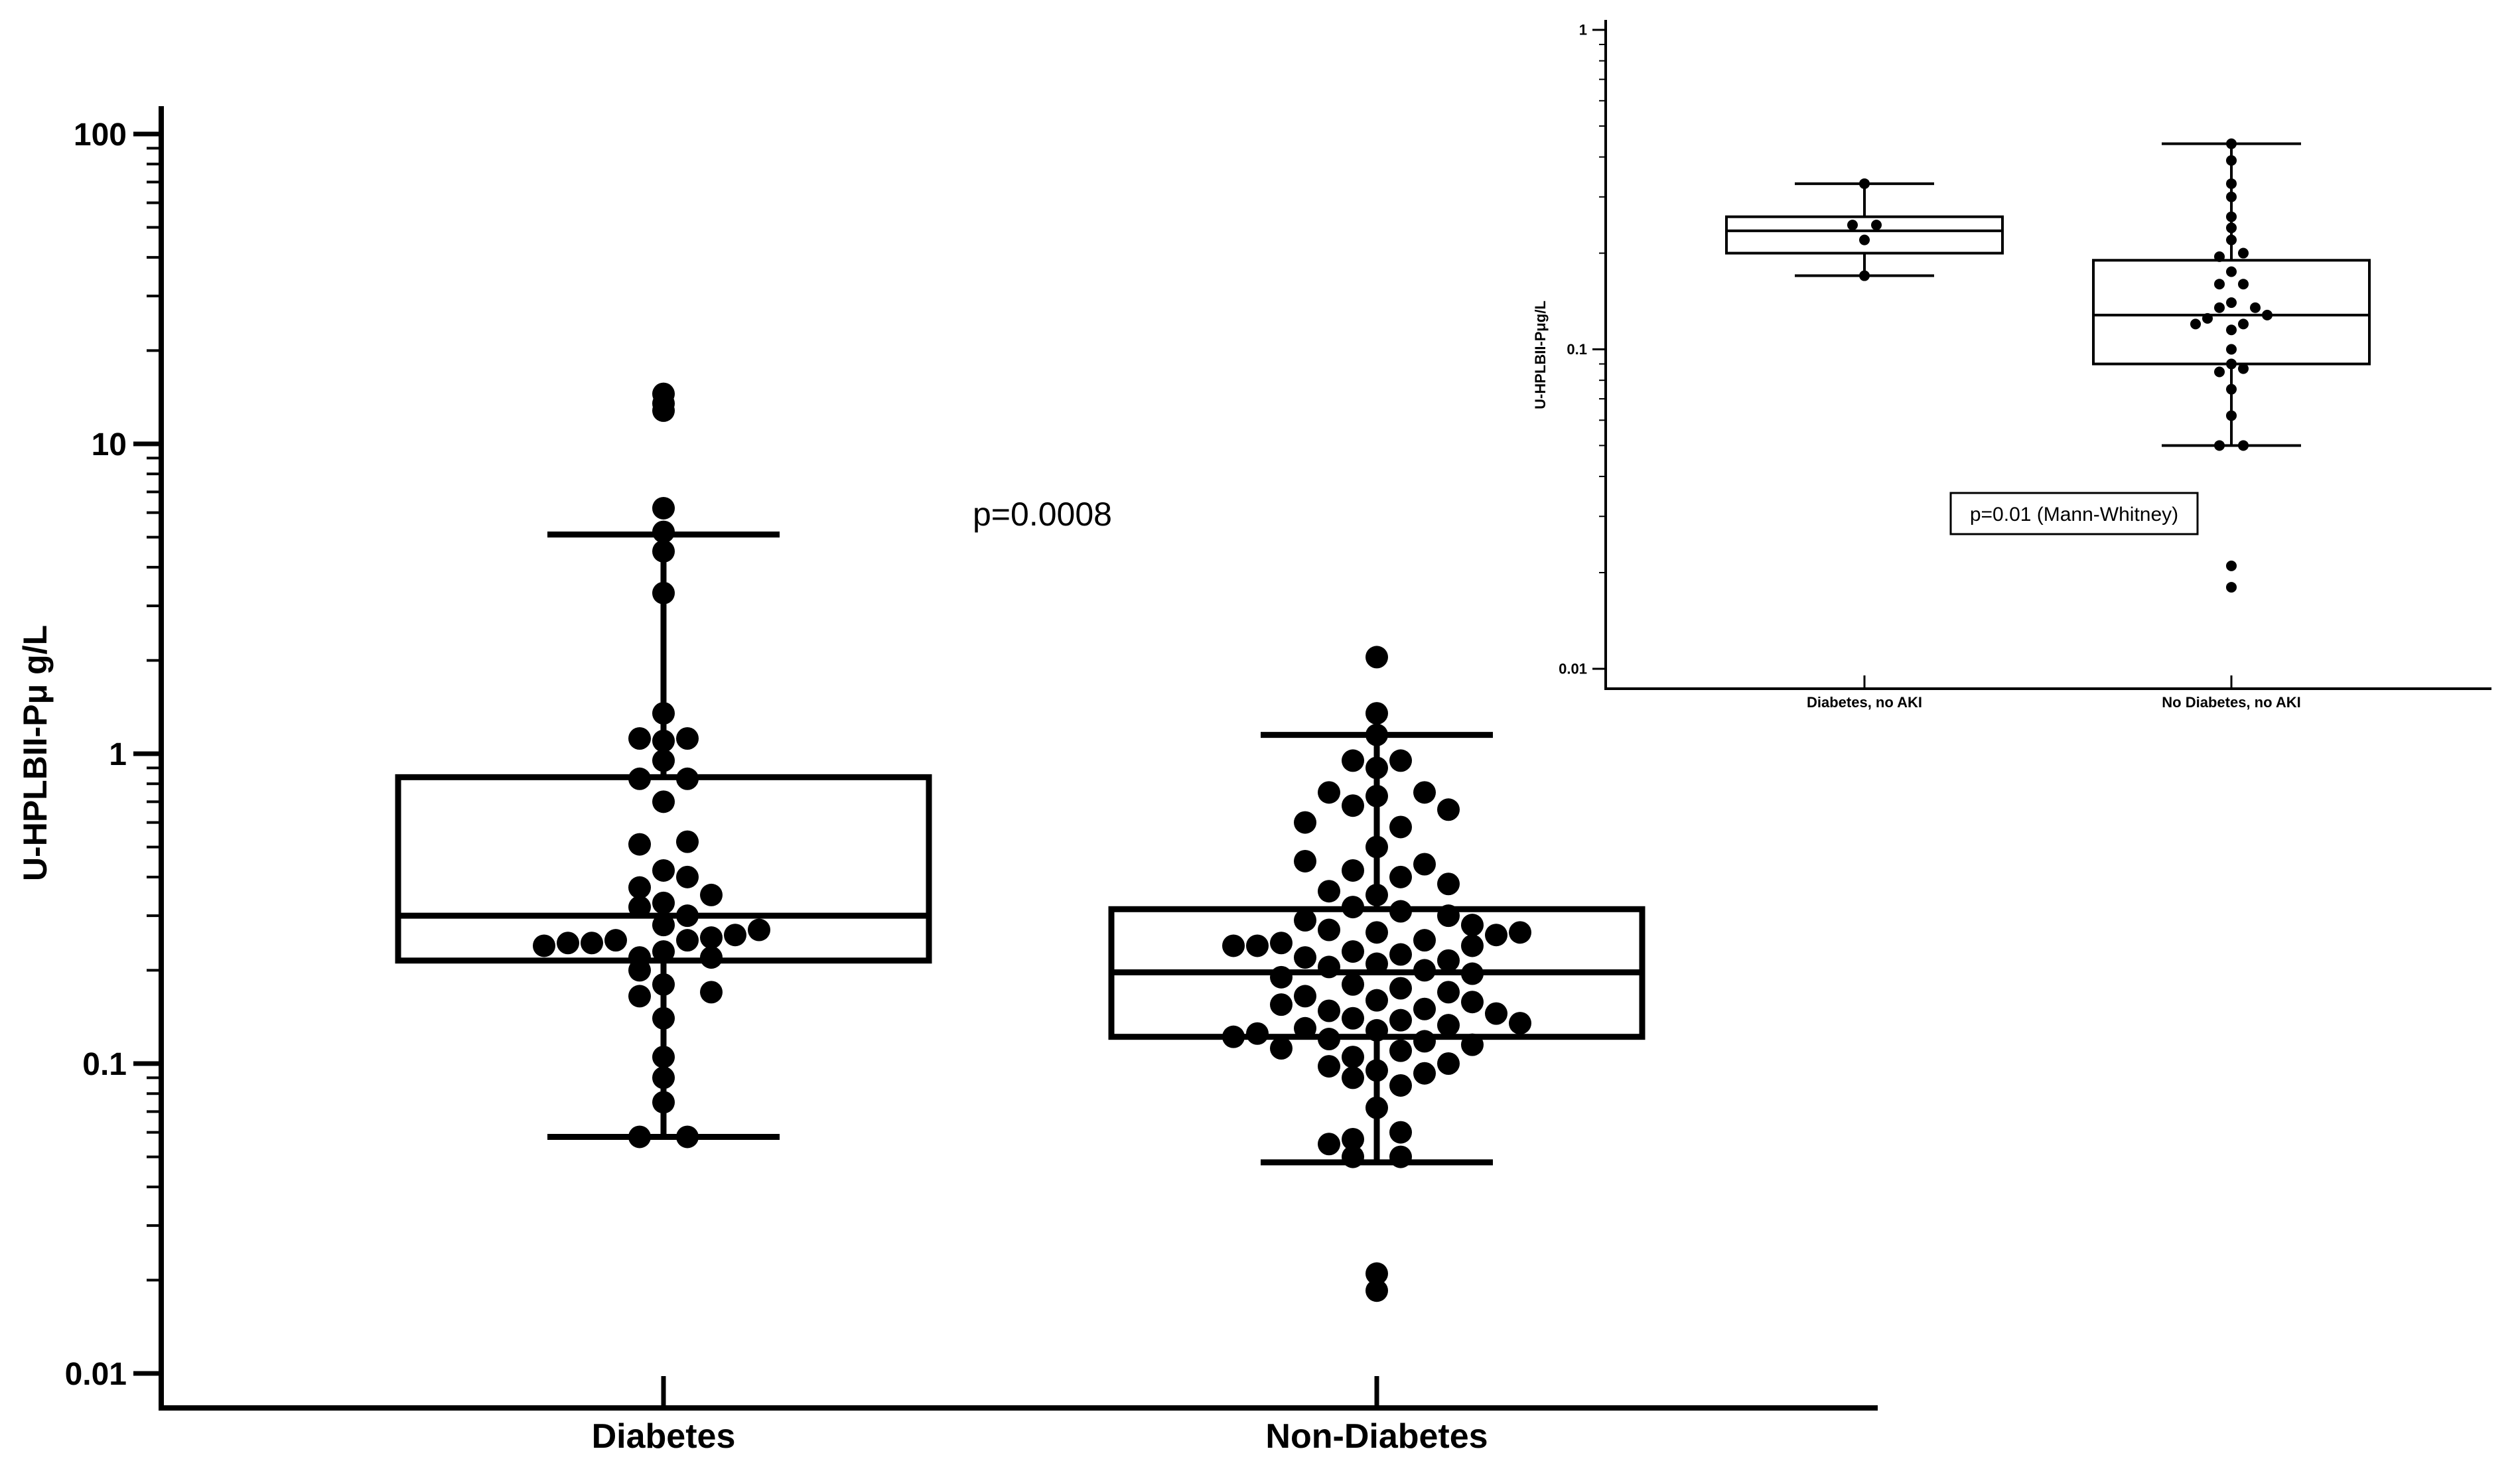  What do you see at coordinates (1376, 1436) in the screenshot?
I see `main-x-tick-label: Non-Diabetes` at bounding box center [1376, 1436].